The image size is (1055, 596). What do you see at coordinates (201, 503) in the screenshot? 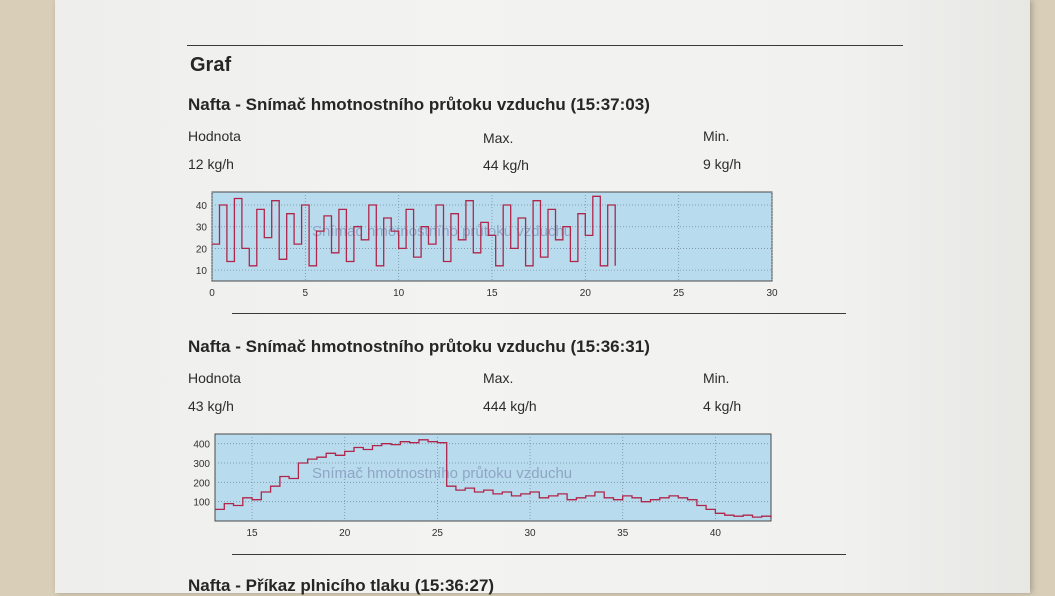
I see `chart-2-y-tick-label: 100` at bounding box center [201, 503].